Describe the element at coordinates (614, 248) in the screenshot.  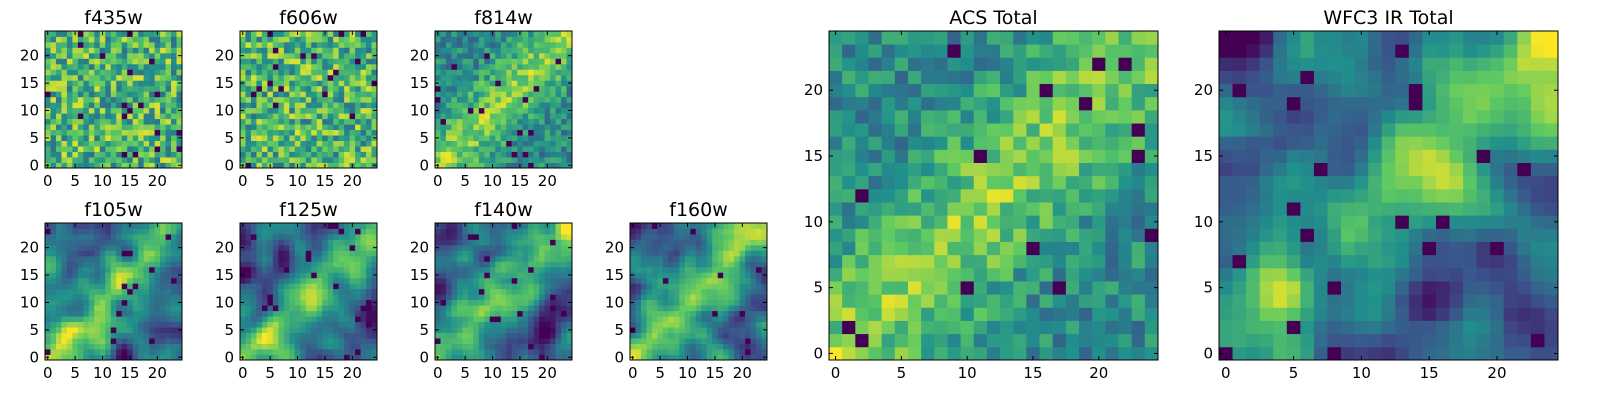
I see `y-tick-label: 20` at that location.